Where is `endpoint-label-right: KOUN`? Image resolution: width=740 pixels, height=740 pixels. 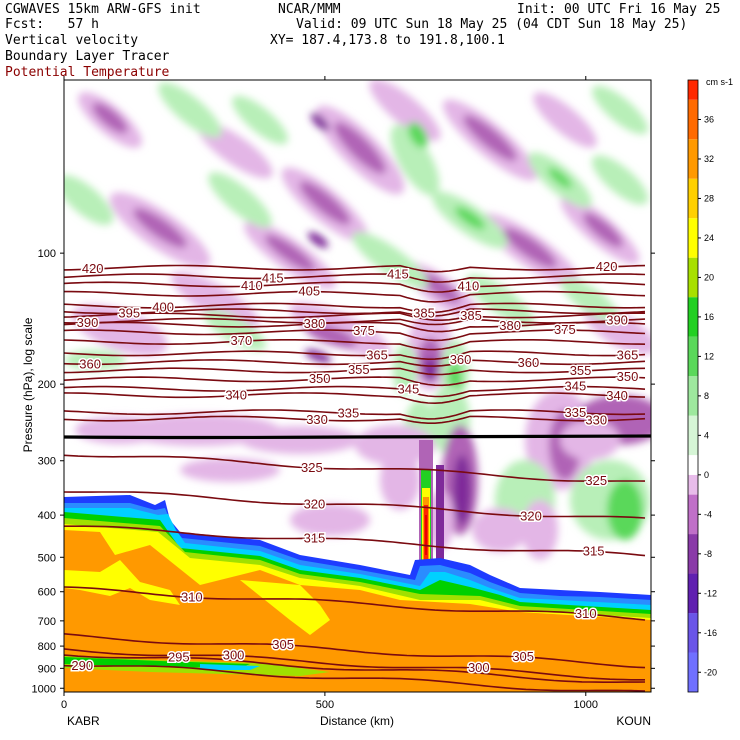
endpoint-label-right: KOUN is located at coordinates (633, 721).